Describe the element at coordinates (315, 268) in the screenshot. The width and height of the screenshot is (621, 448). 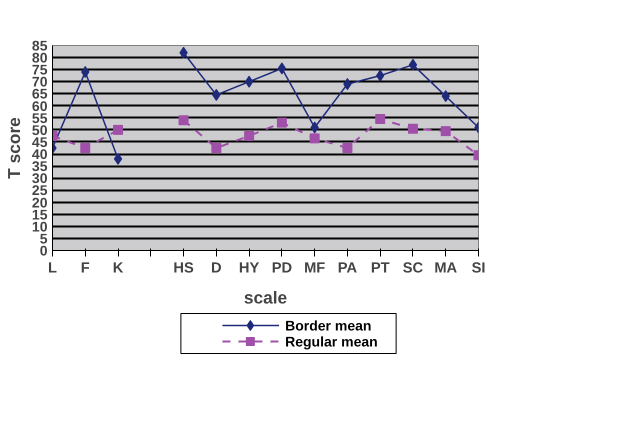
I see `x-tick-label: MF` at that location.